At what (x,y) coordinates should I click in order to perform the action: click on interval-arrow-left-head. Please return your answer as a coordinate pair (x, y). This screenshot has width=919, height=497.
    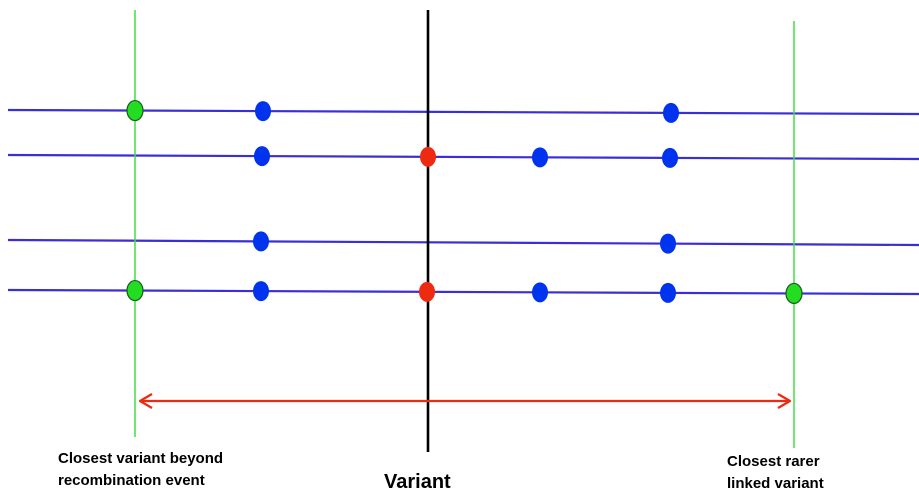
    Looking at the image, I should click on (145, 401).